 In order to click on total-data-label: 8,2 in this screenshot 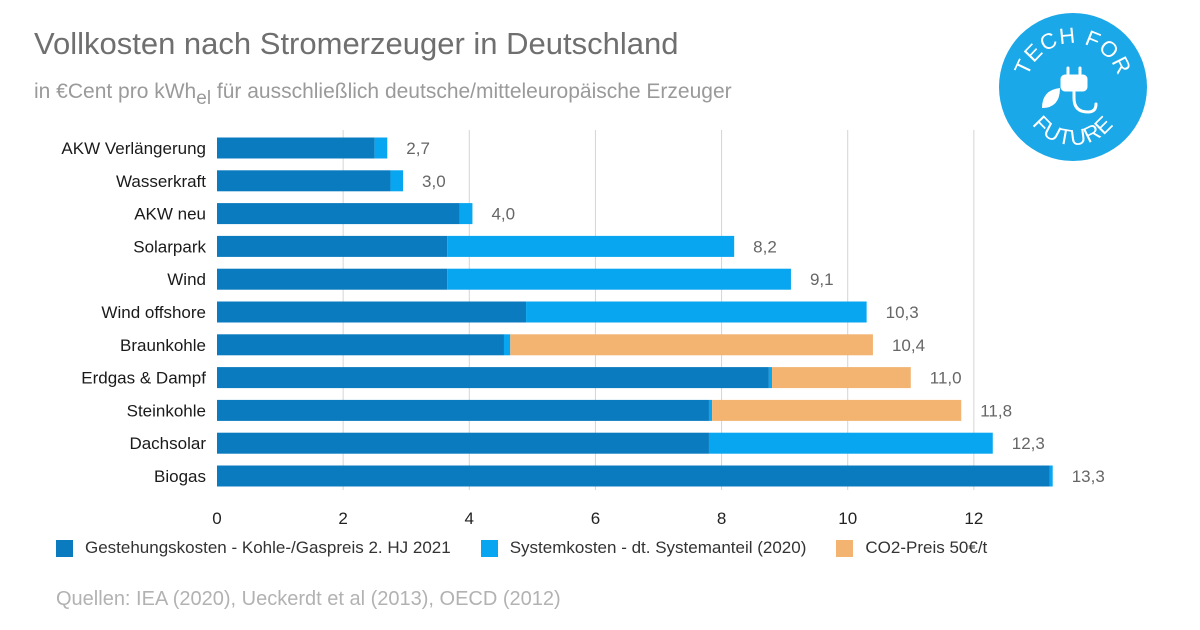, I will do `click(765, 246)`.